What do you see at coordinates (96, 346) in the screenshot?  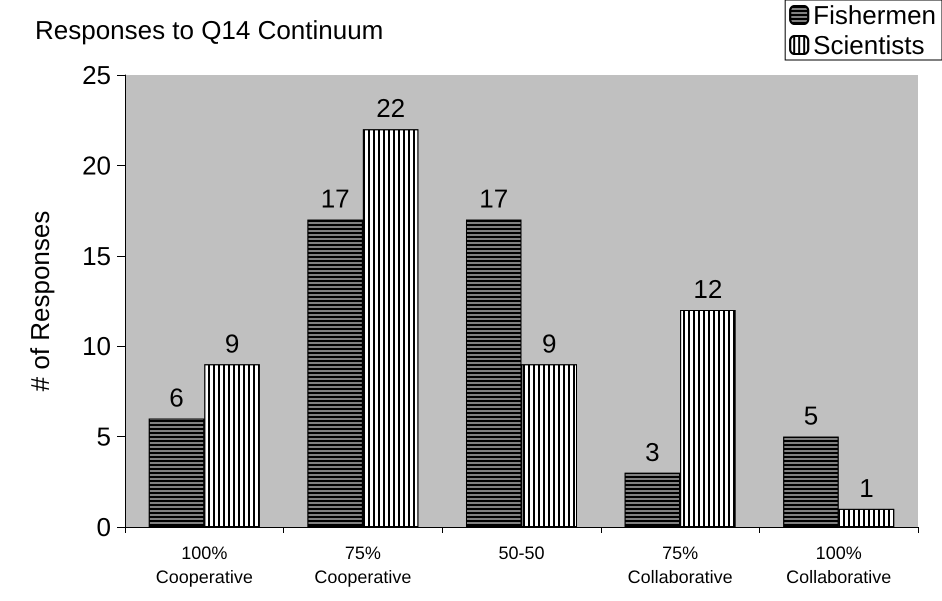 I see `y-tick-label: 10` at bounding box center [96, 346].